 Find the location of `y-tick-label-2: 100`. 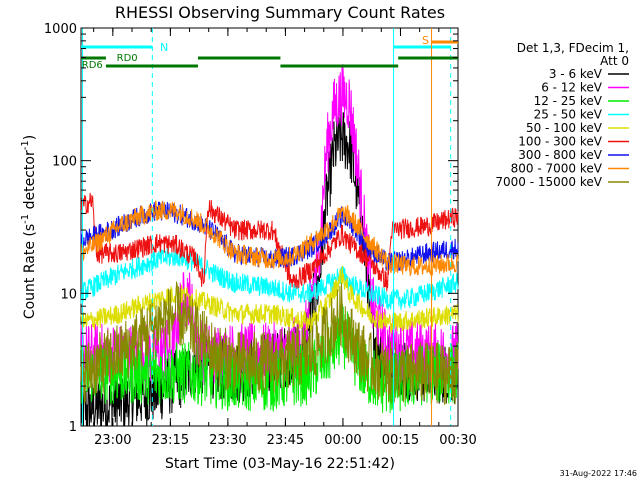

y-tick-label-2: 100 is located at coordinates (64, 162).